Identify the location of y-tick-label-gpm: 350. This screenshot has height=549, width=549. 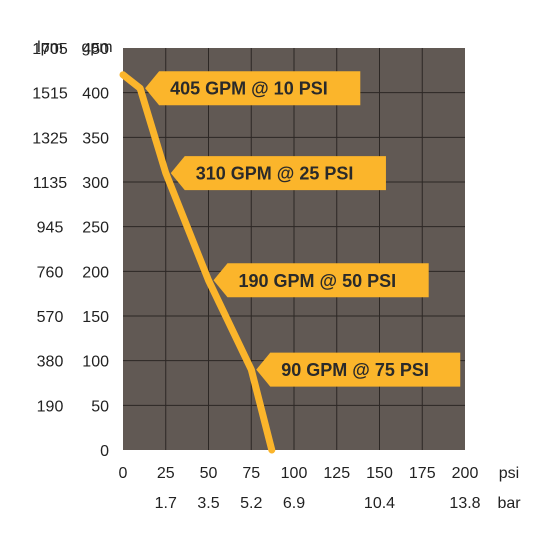
(95, 138).